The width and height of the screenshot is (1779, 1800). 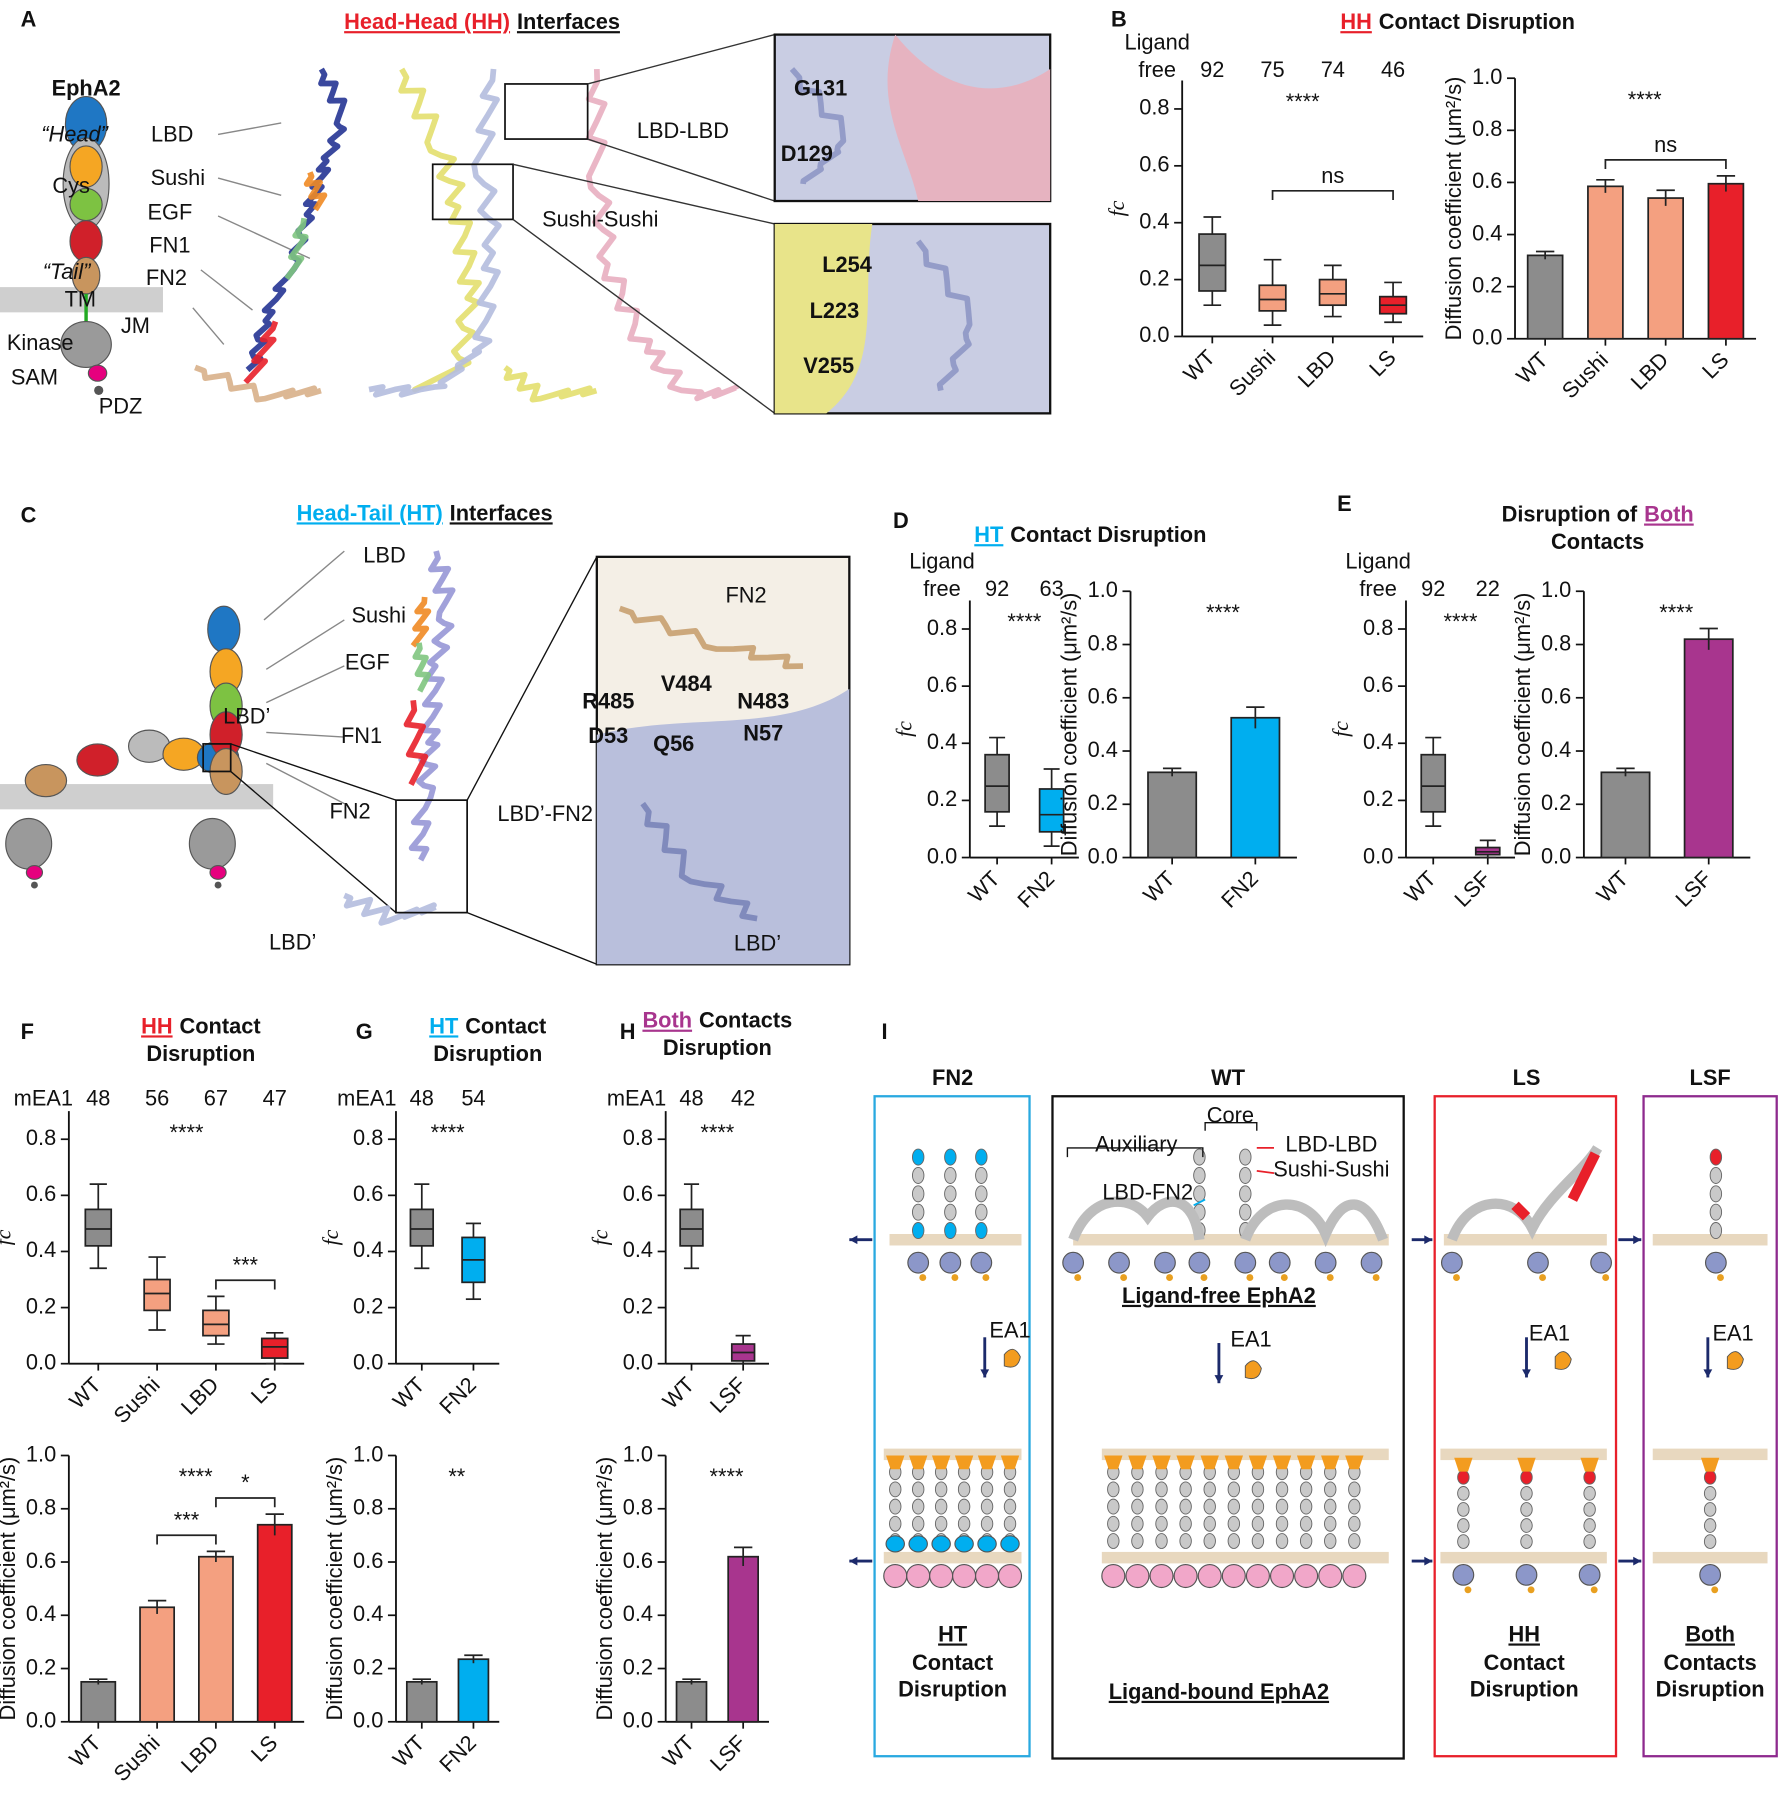 I want to click on bracket-label: ***, so click(x=187, y=1519).